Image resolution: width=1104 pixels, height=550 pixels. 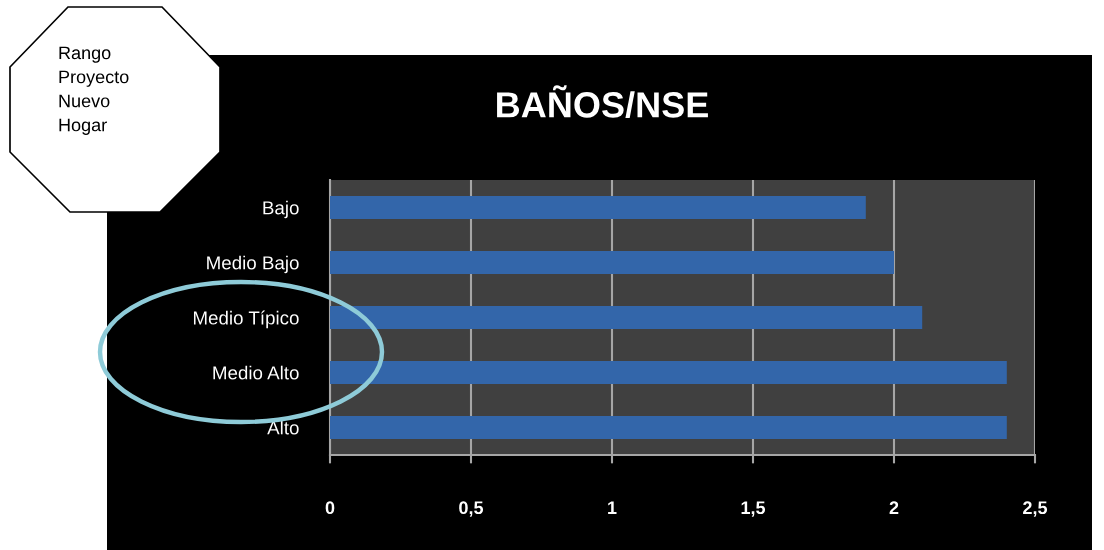 I want to click on y-tick-label: Alto, so click(x=283, y=427).